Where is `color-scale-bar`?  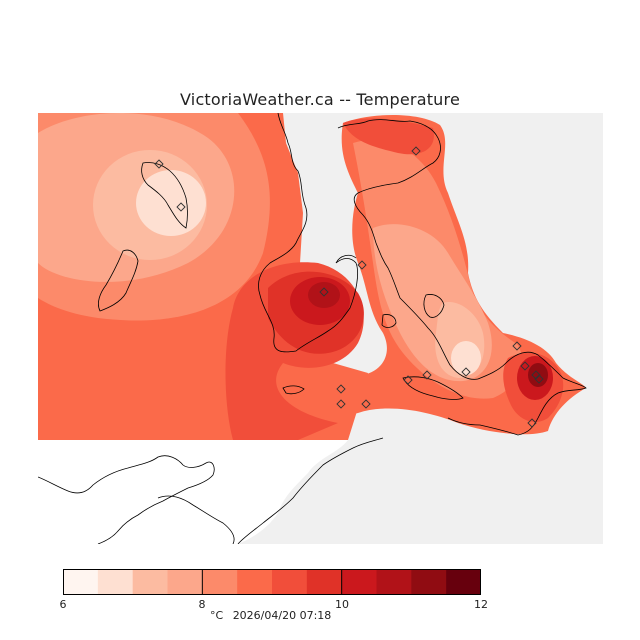 color-scale-bar is located at coordinates (272, 582).